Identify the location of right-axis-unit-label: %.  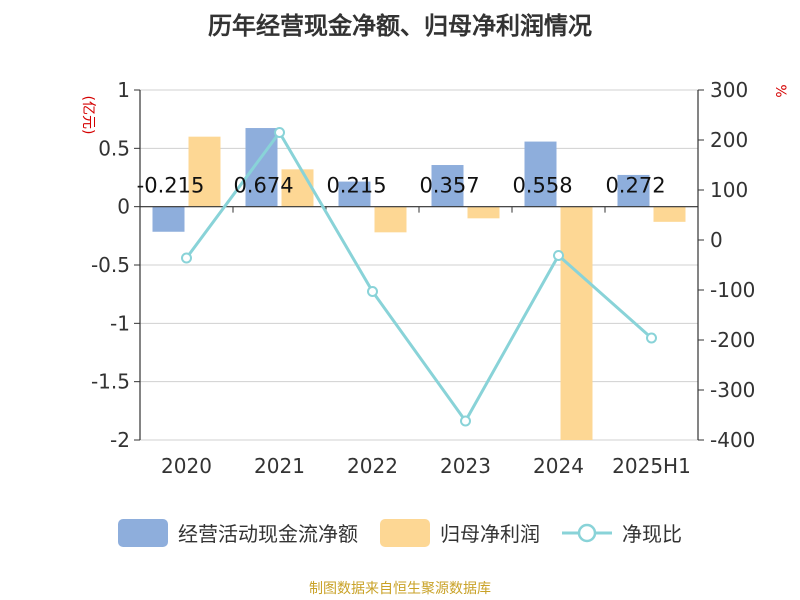
(780, 90).